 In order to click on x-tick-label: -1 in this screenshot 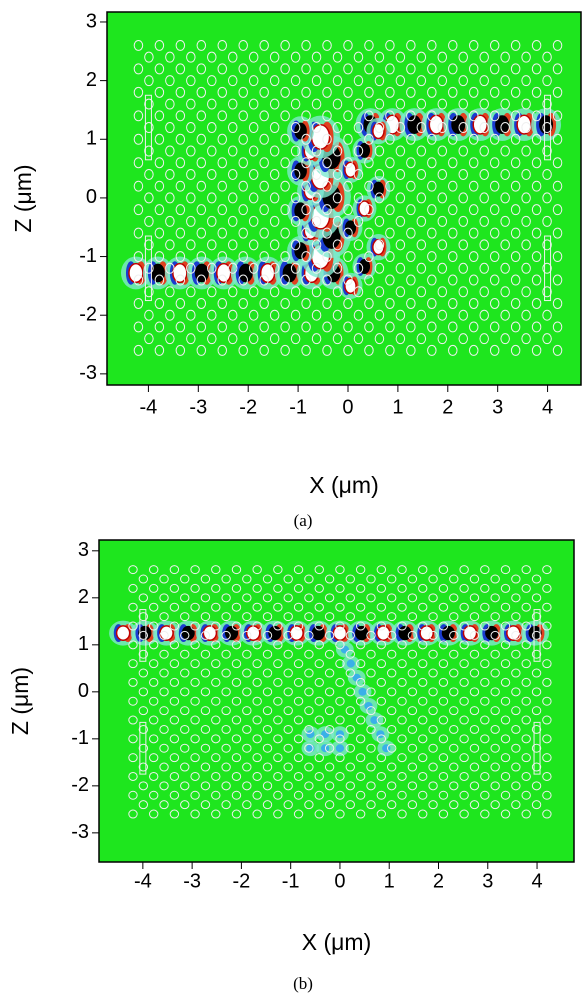, I will do `click(298, 407)`.